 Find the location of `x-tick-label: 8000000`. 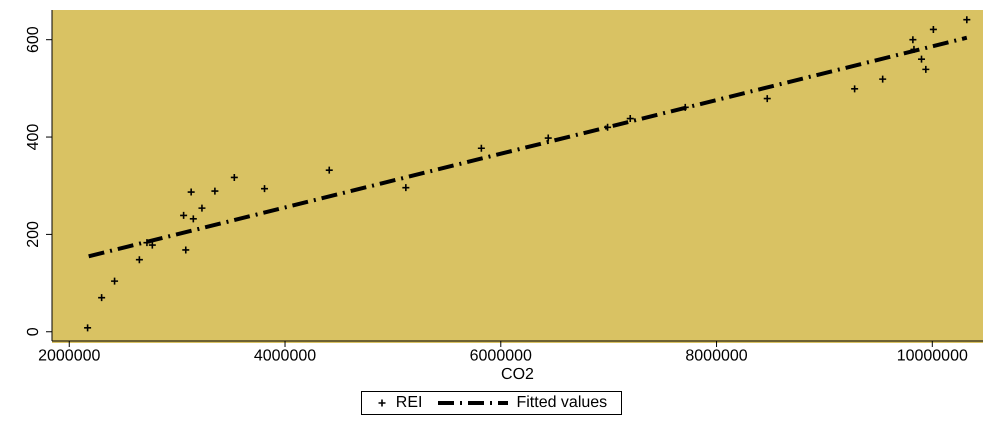

x-tick-label: 8000000 is located at coordinates (716, 355).